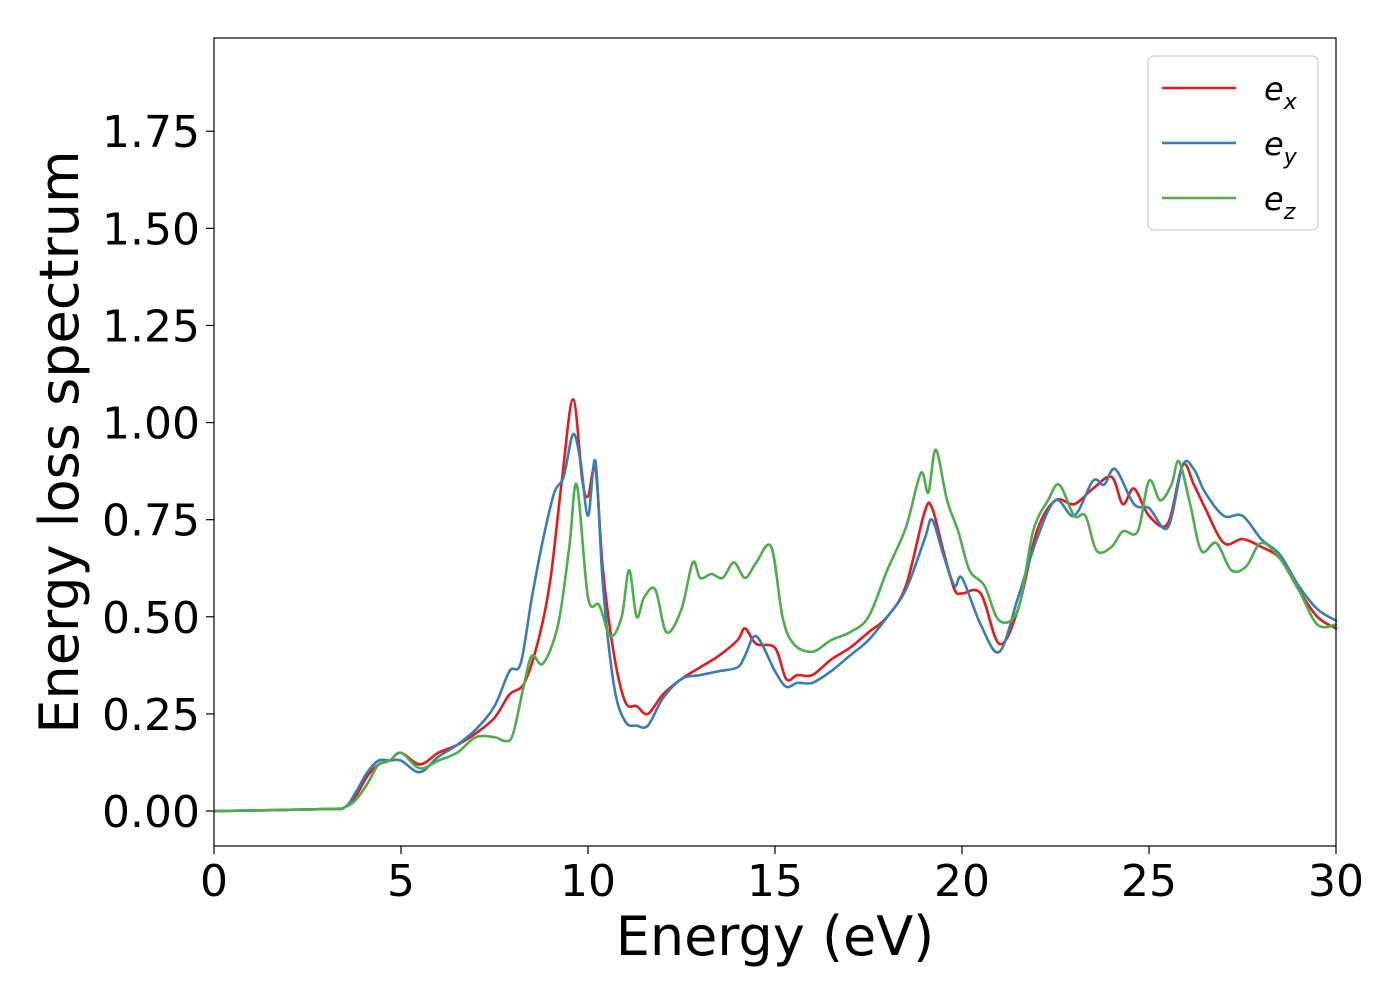  I want to click on x-tick-label: 5, so click(401, 881).